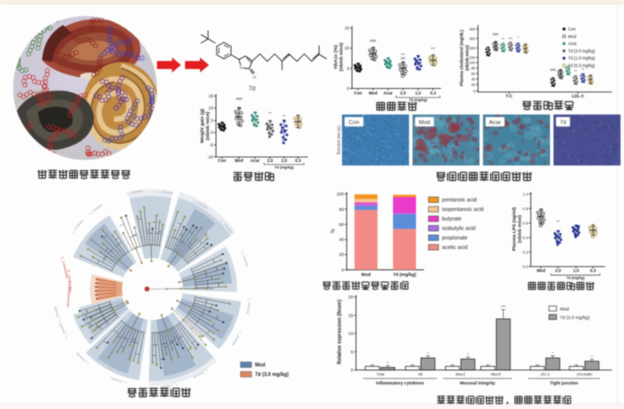  I want to click on svg-text: 400, so click(472, 29).